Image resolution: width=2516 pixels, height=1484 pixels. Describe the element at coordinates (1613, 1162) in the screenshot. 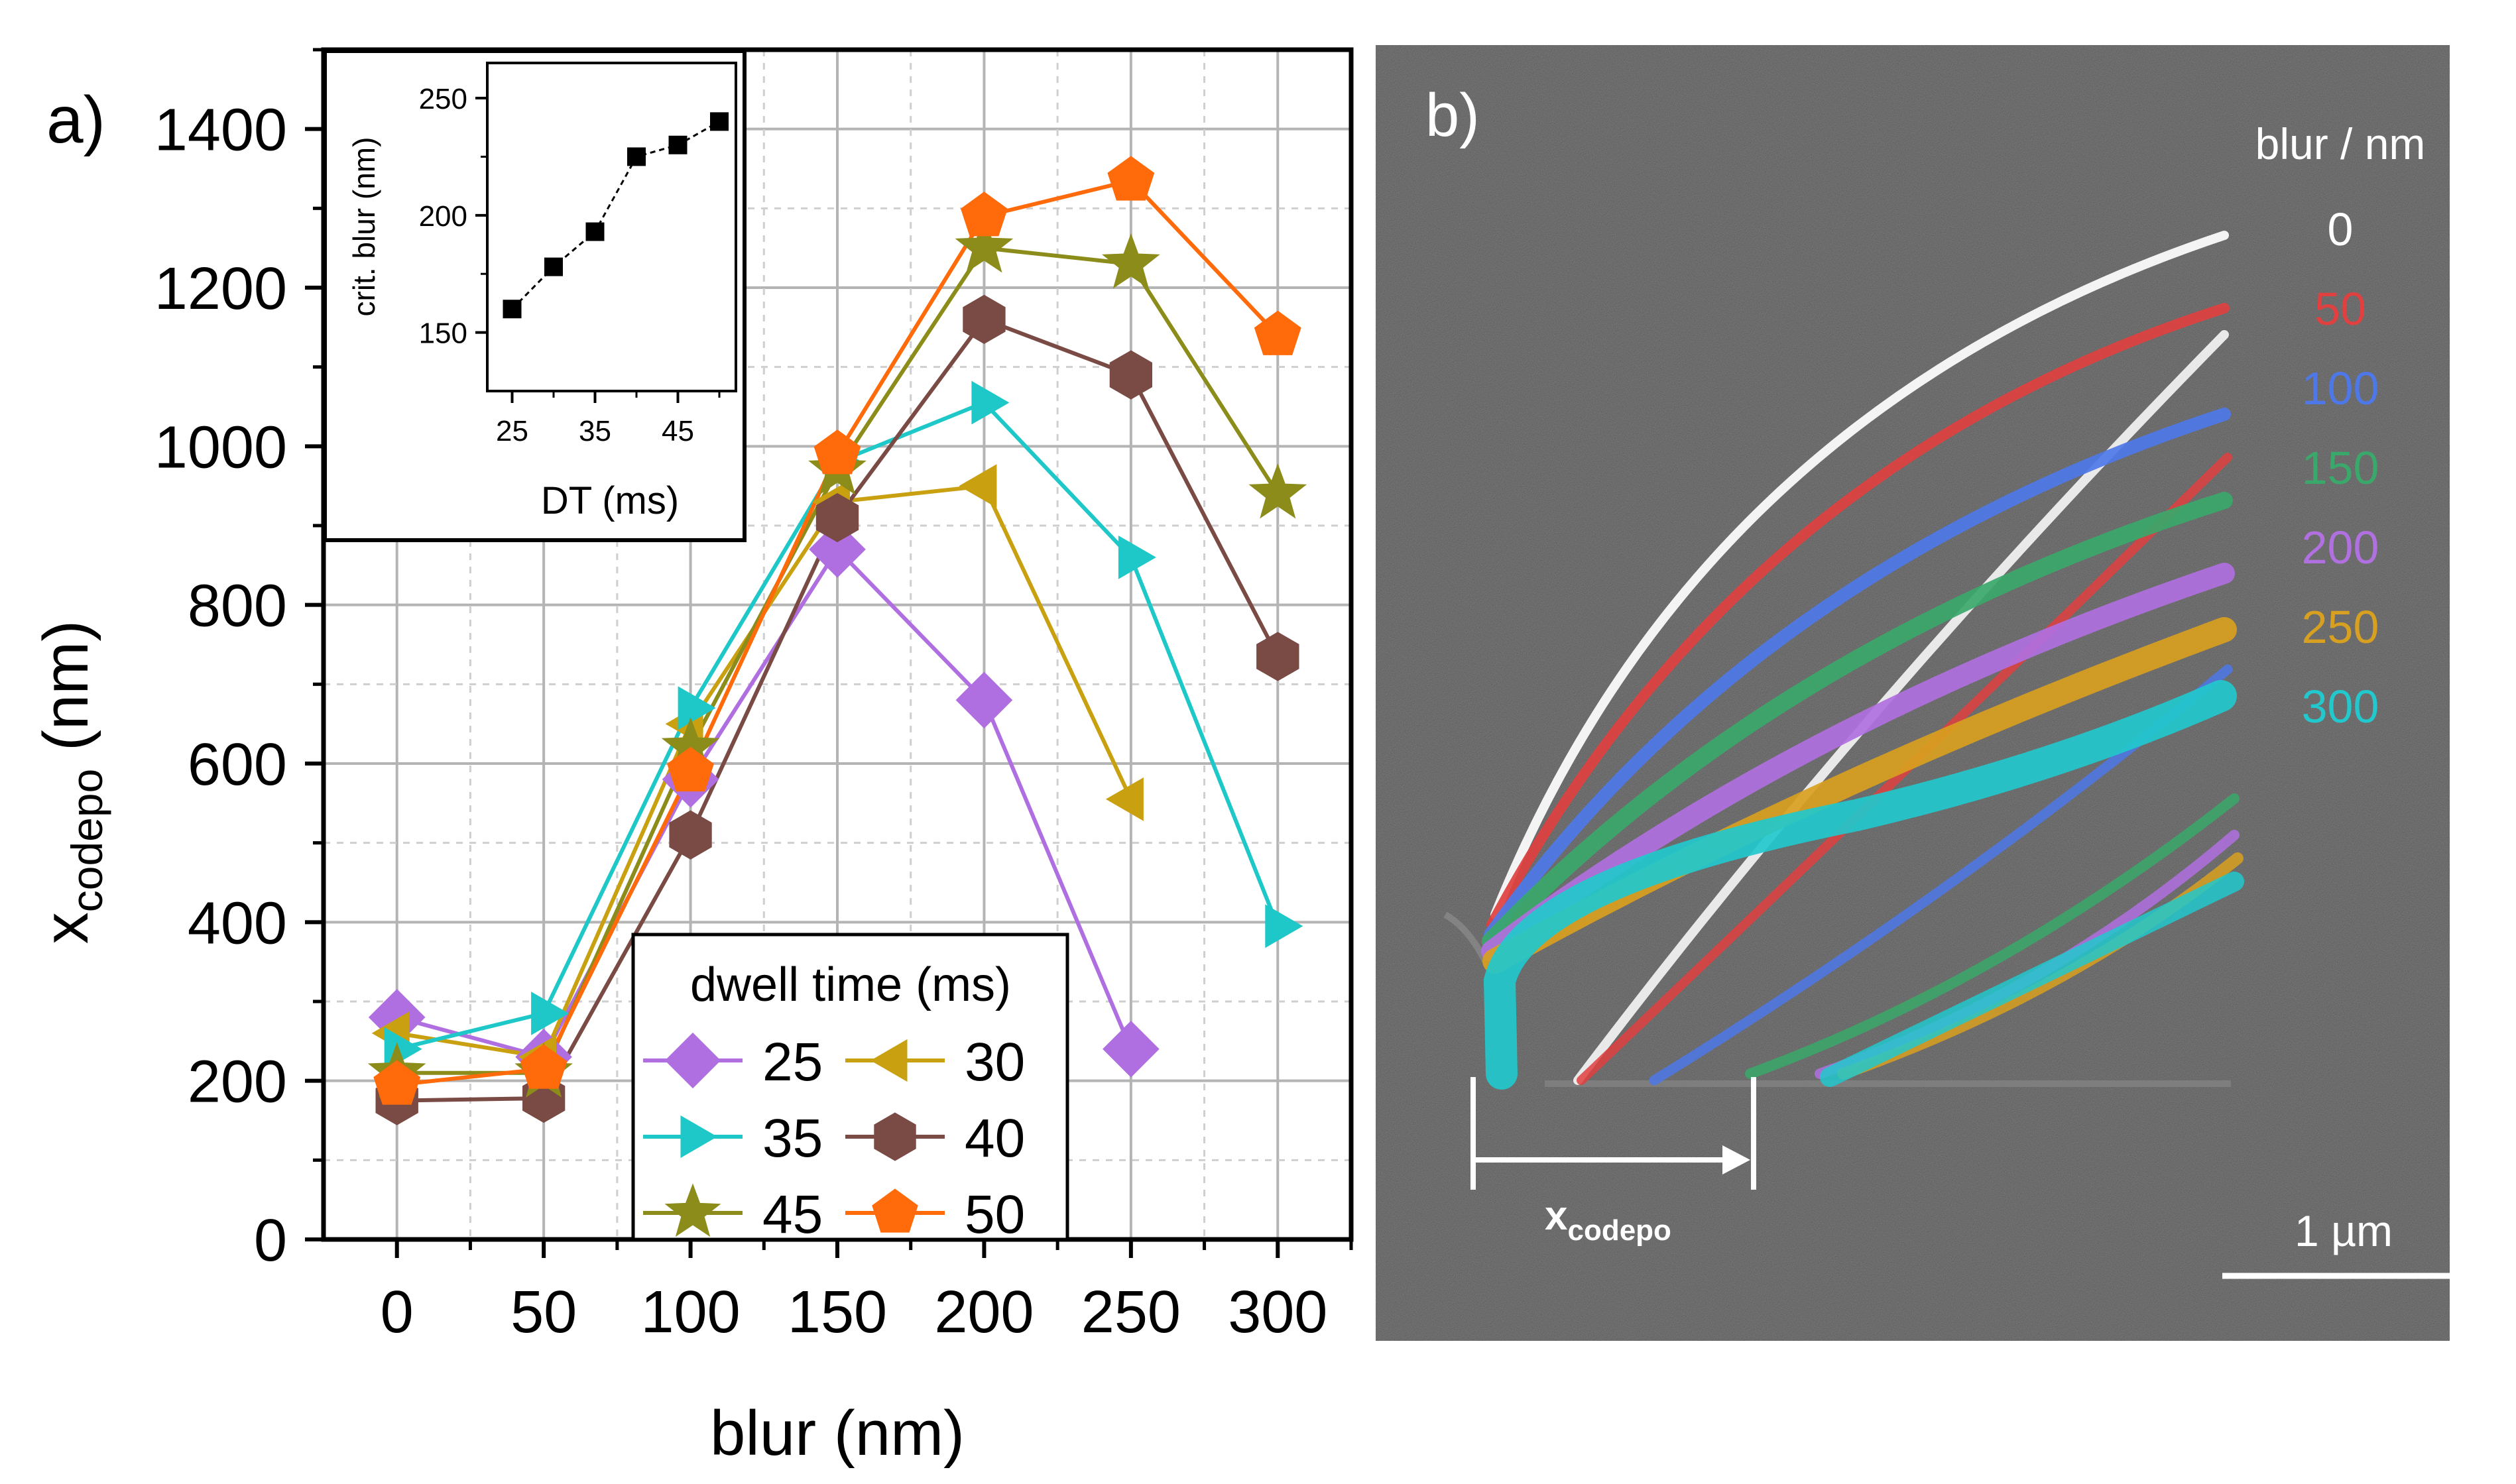

I see `xcodepo-measure: xcodepo` at that location.